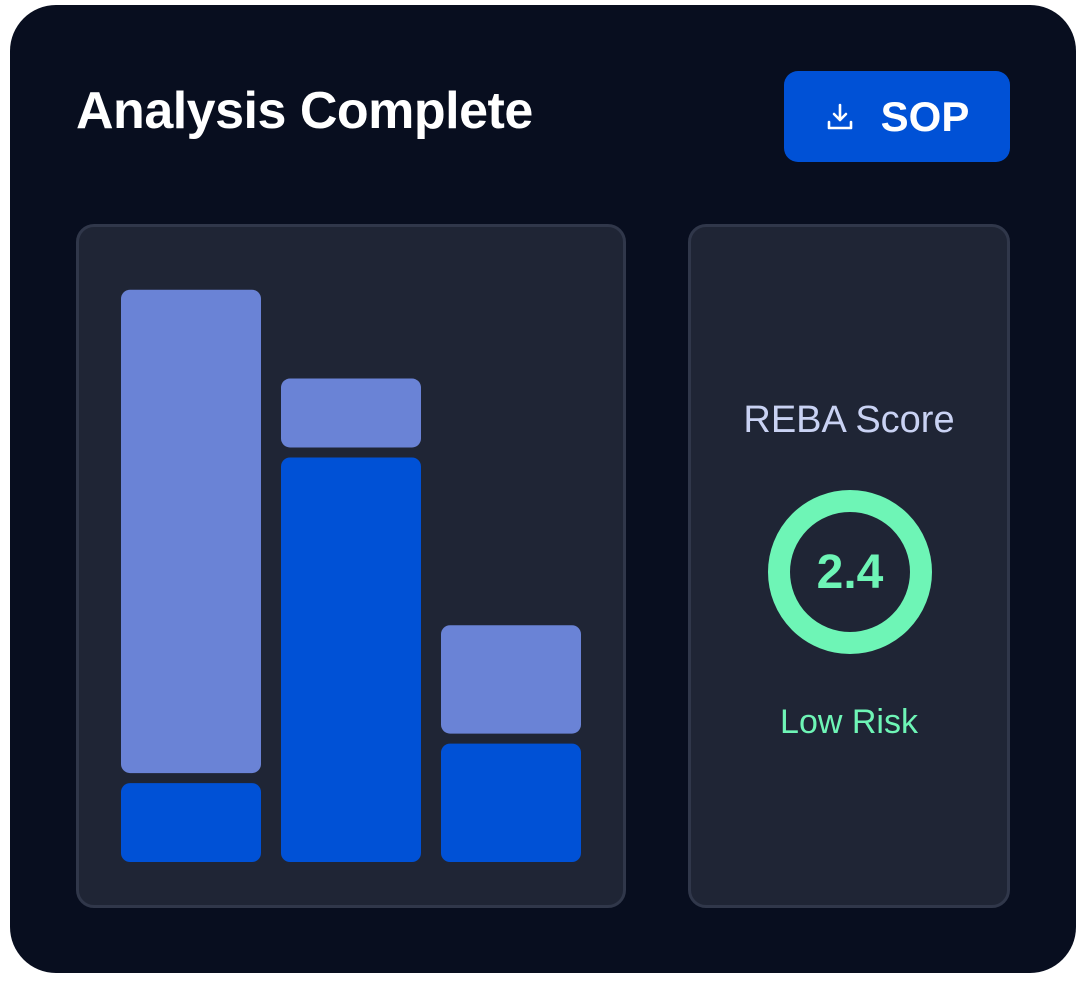 The image size is (1086, 989). I want to click on sop-button-label: SOP, so click(925, 116).